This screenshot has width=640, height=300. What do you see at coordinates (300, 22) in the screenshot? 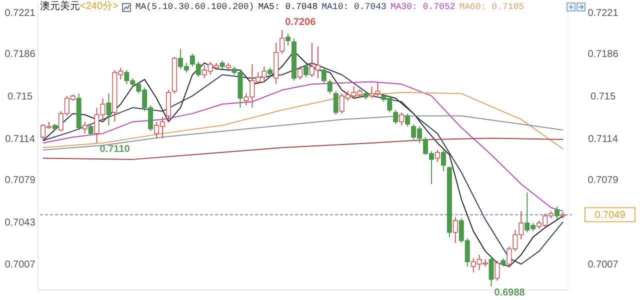
I see `annotation: 0.7206` at bounding box center [300, 22].